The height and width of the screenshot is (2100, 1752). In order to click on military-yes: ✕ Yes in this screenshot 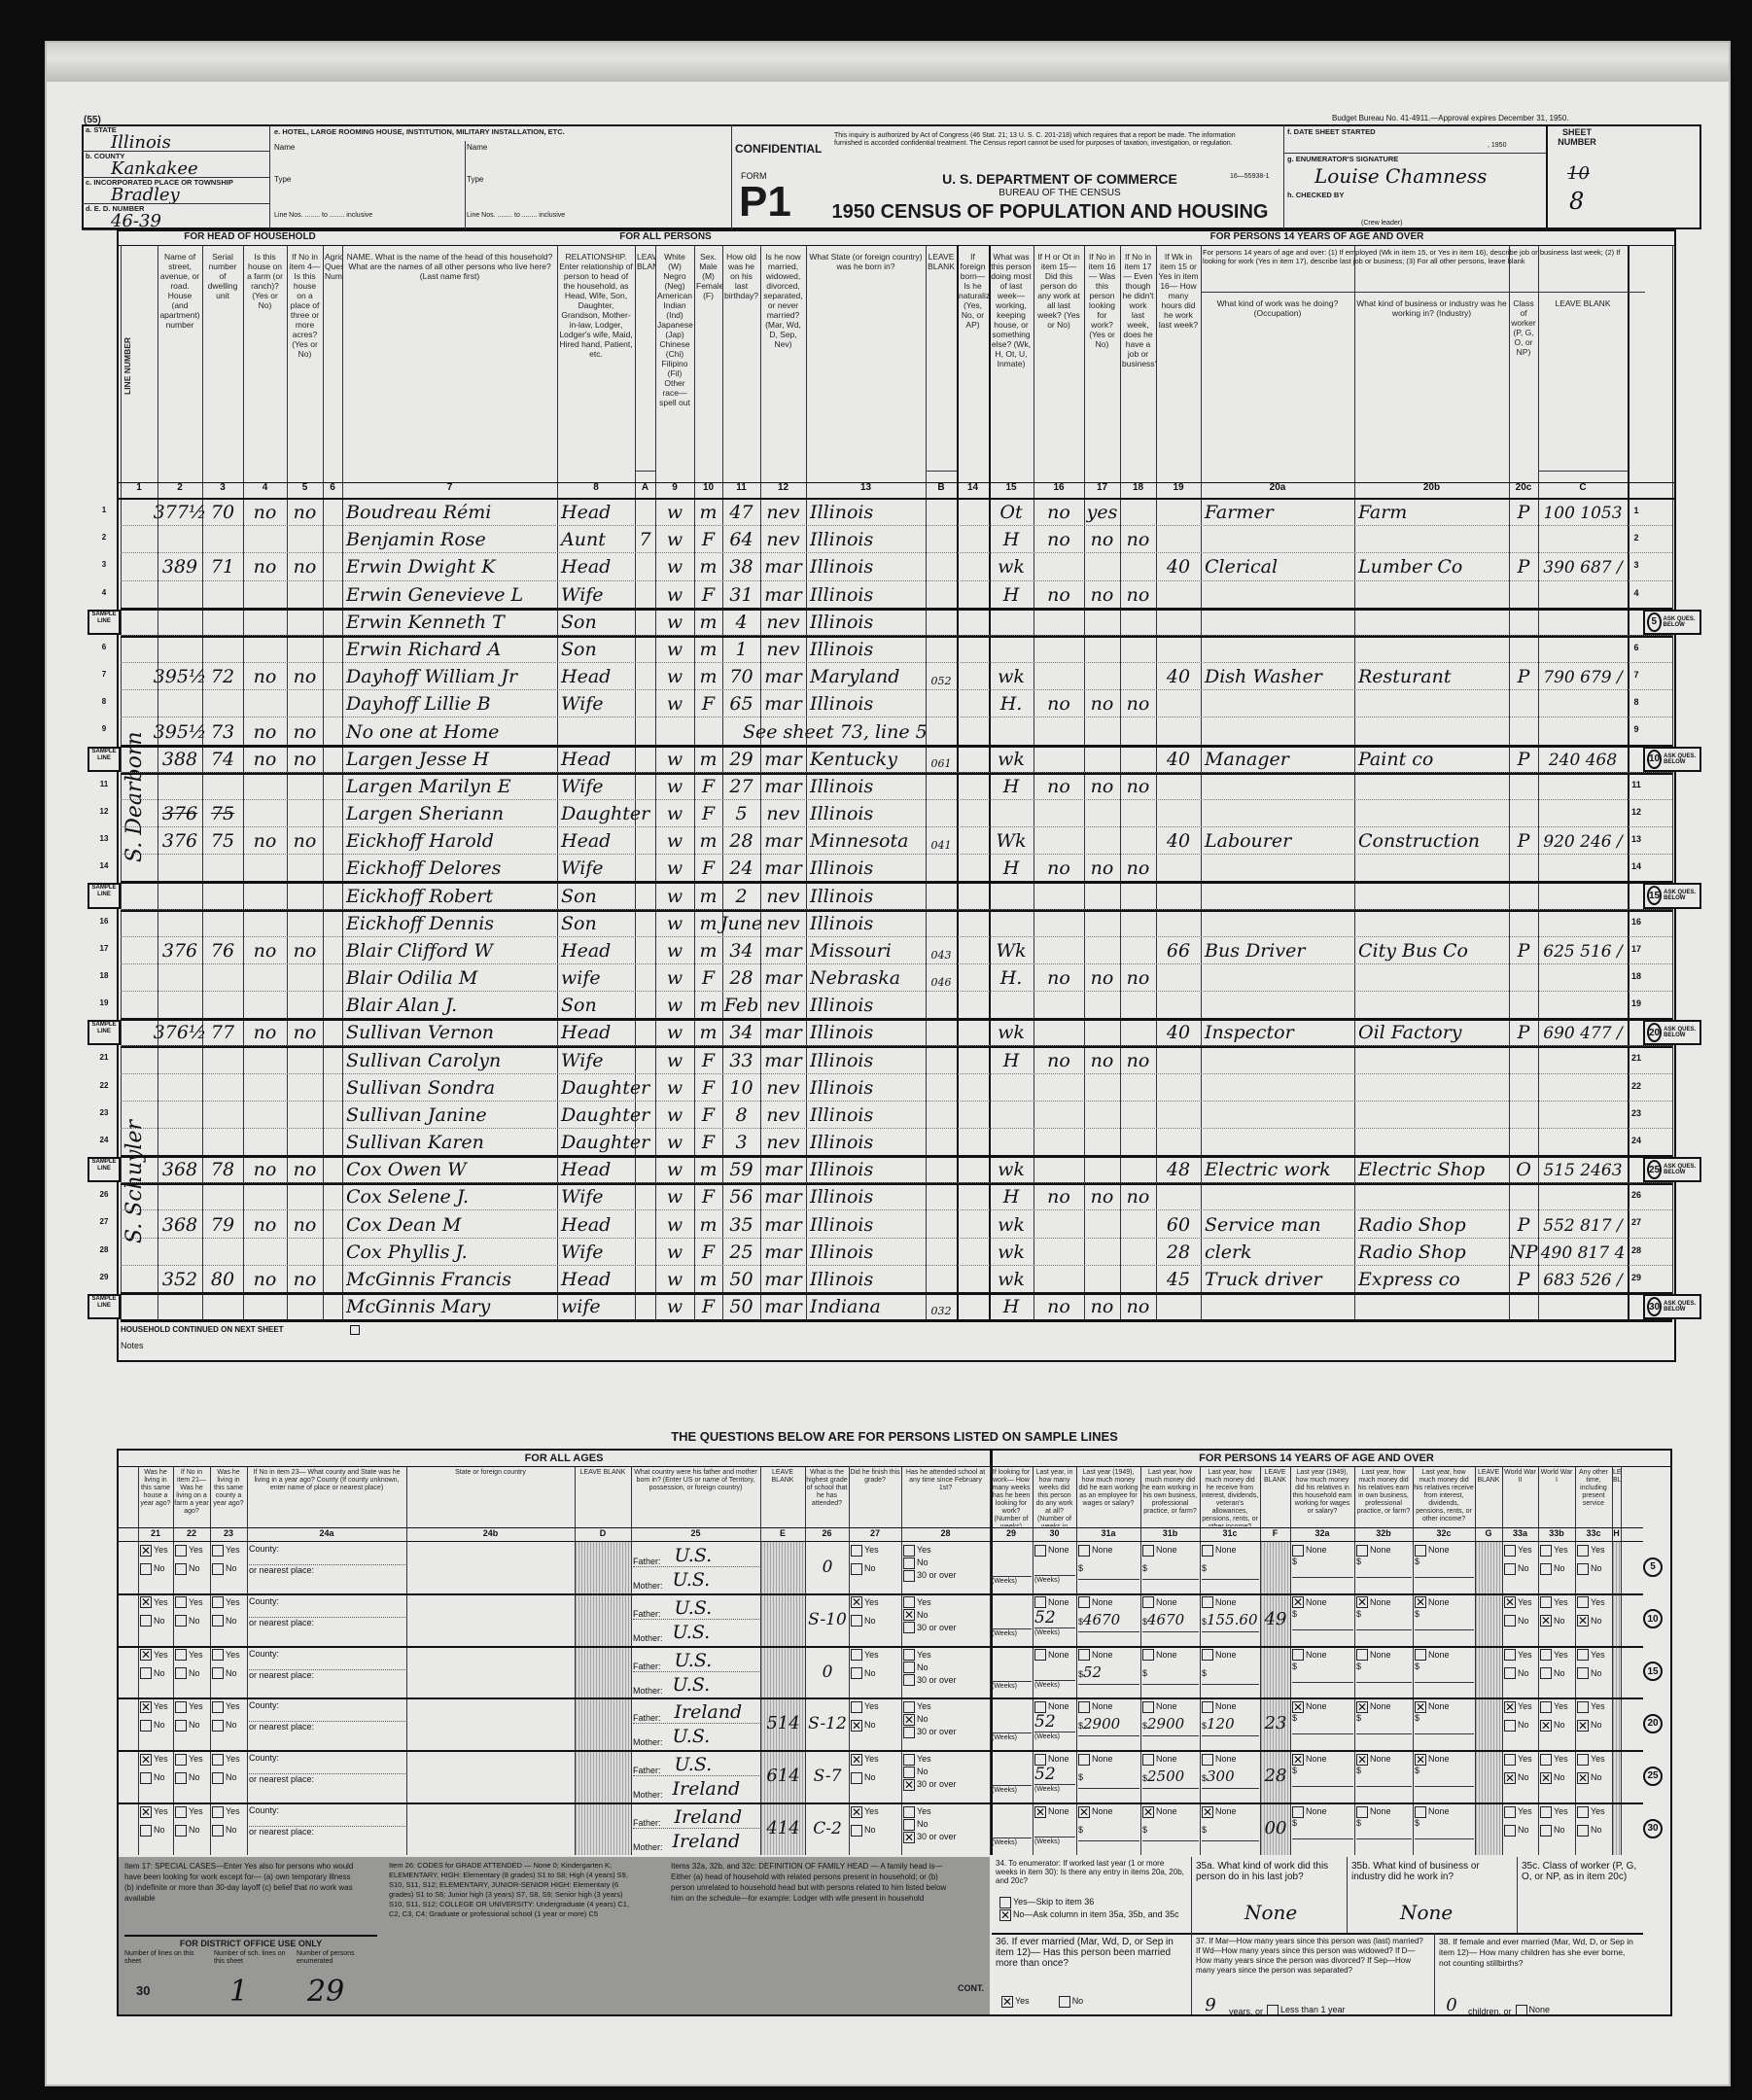, I will do `click(1520, 1602)`.